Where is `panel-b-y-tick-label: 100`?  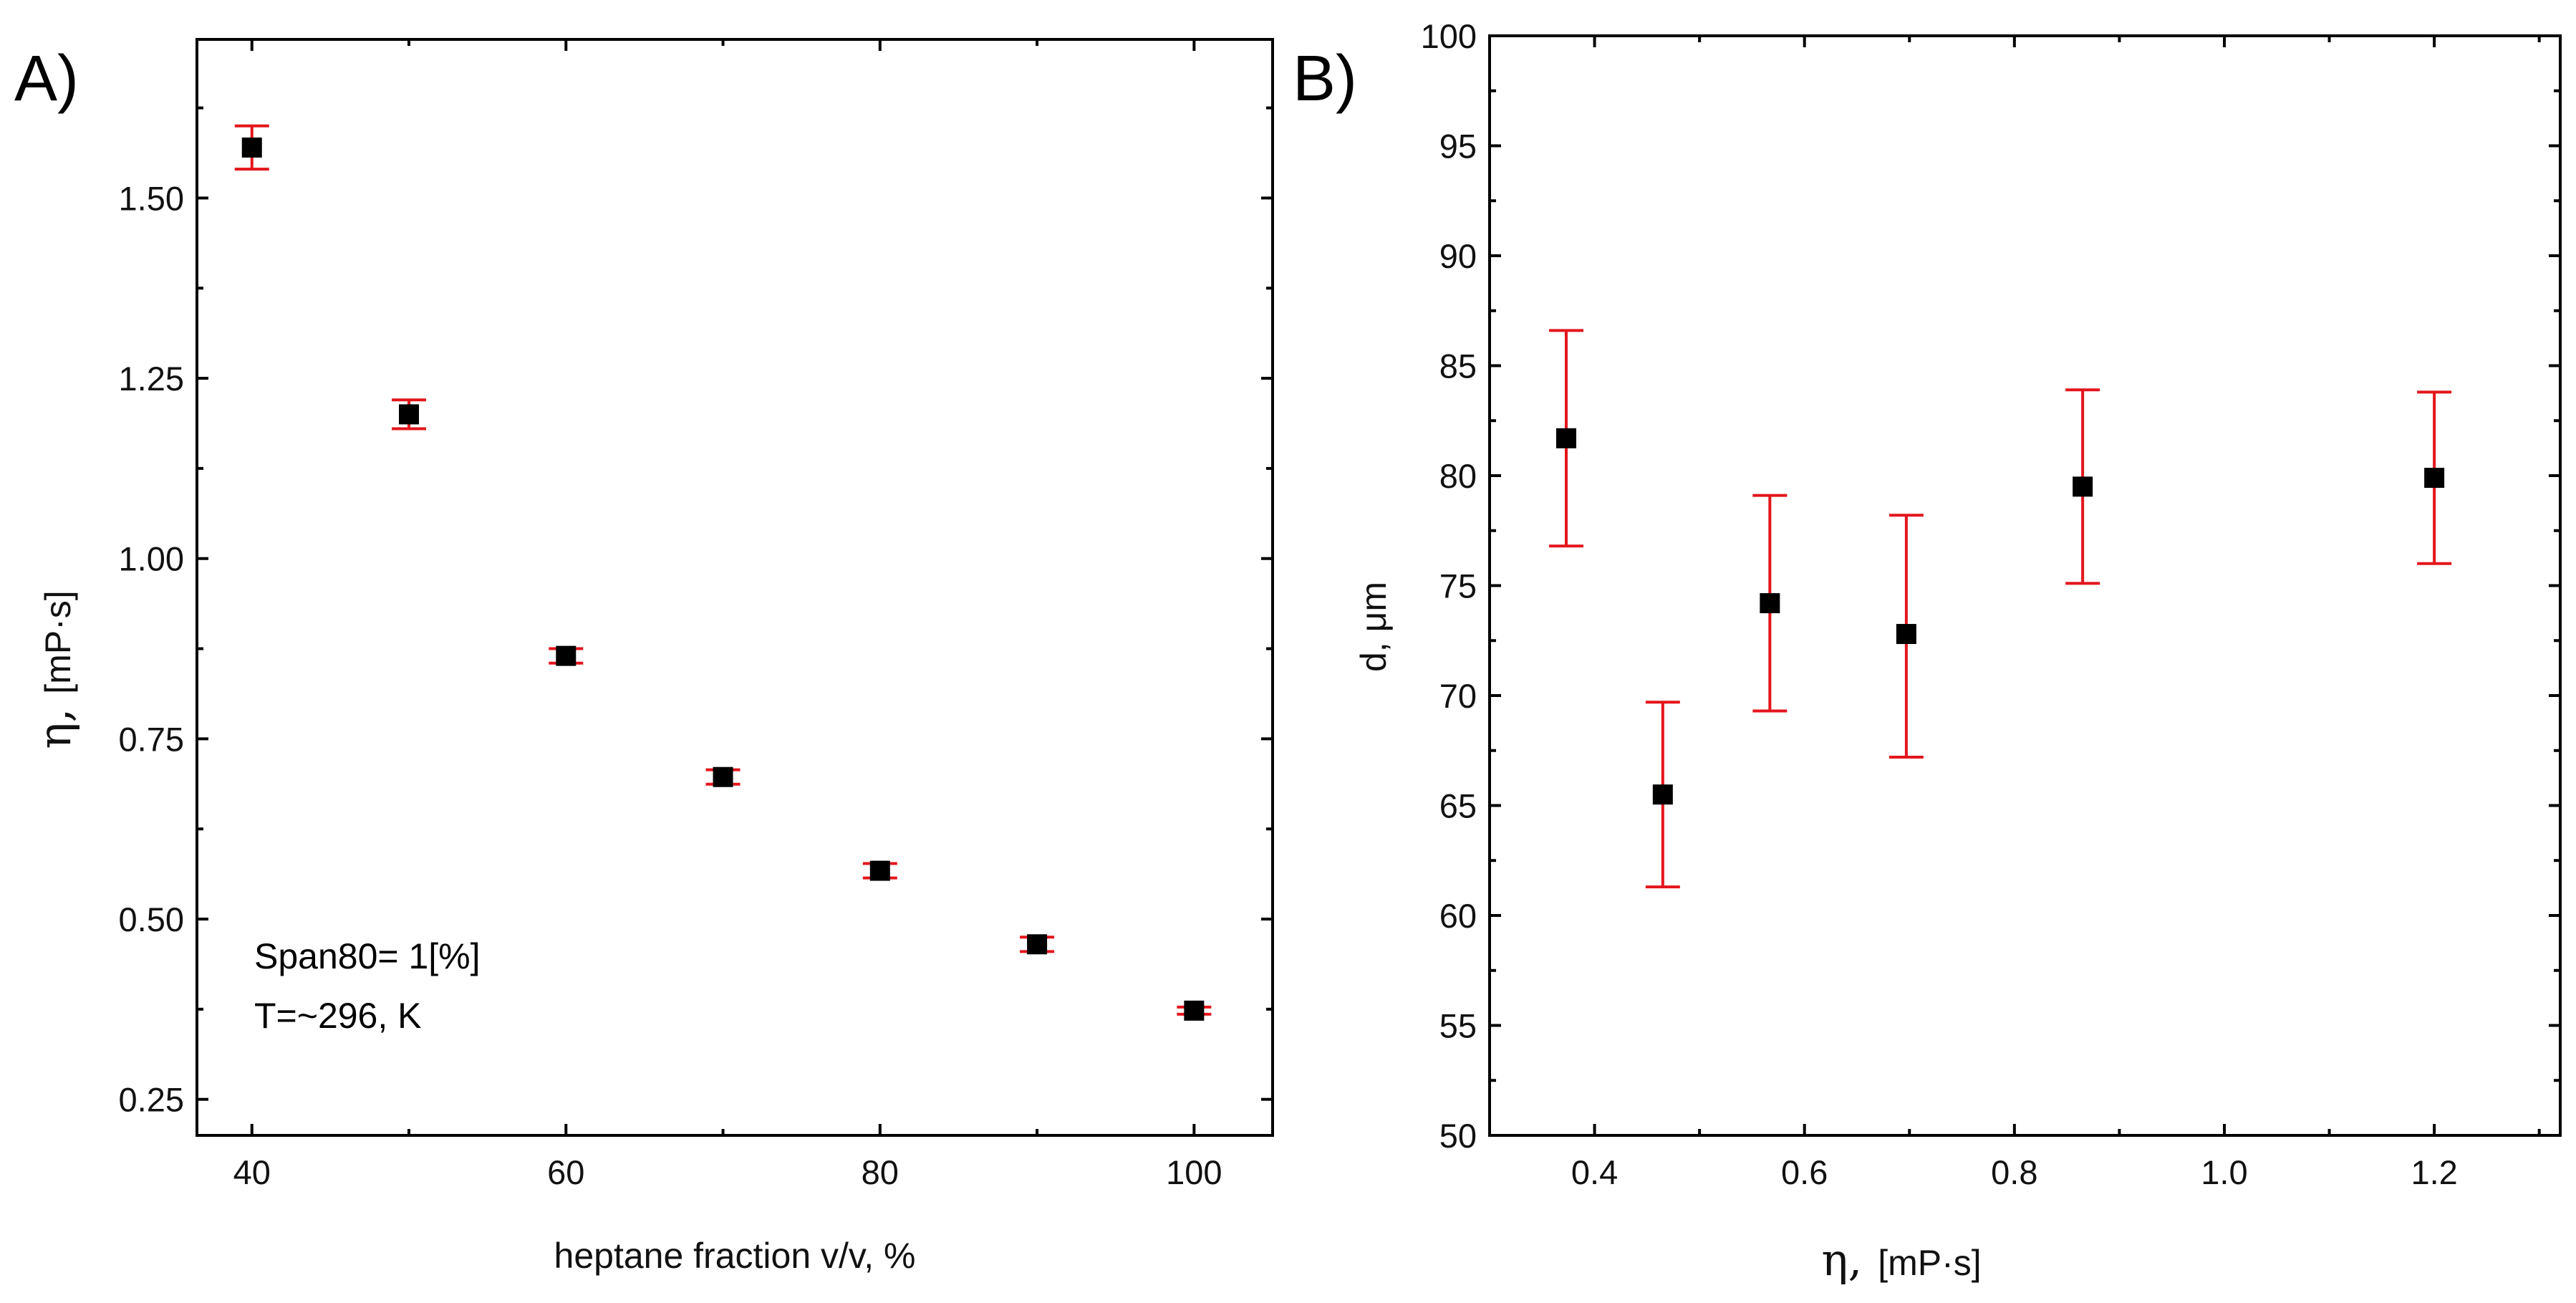 panel-b-y-tick-label: 100 is located at coordinates (1449, 36).